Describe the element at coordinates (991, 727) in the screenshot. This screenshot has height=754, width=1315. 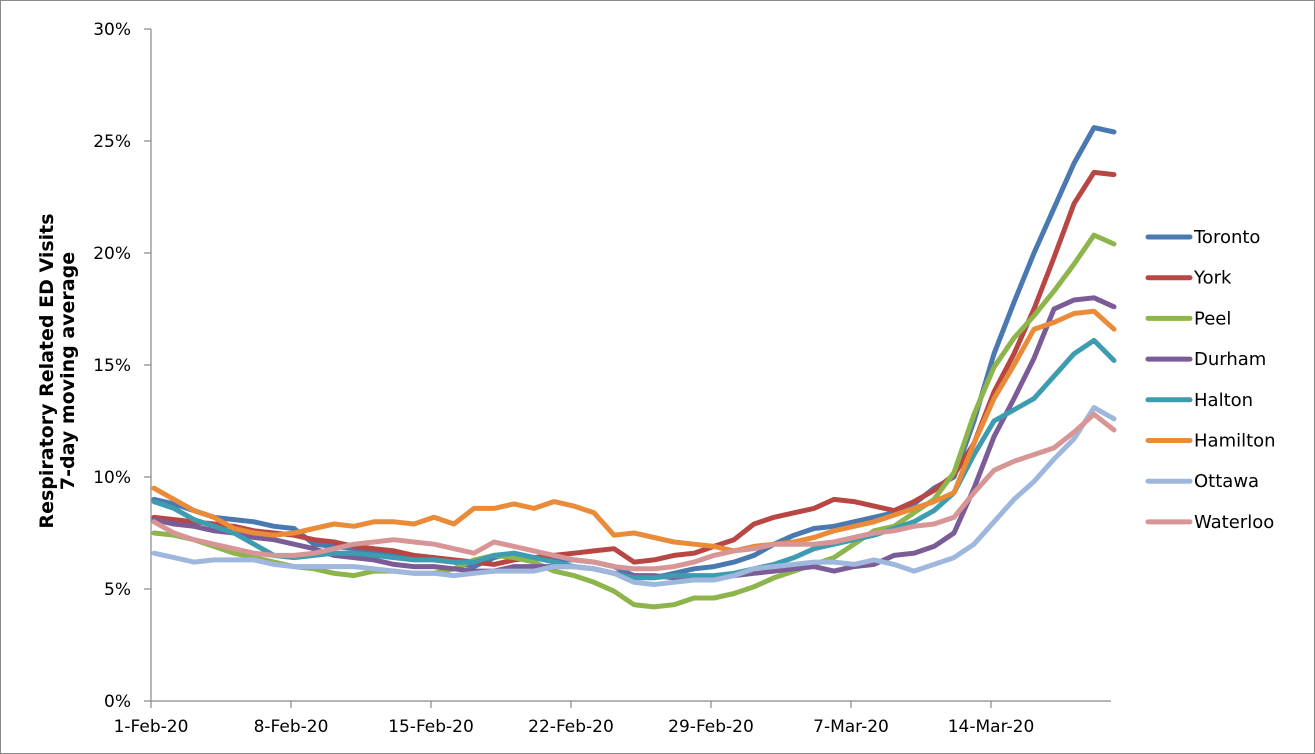
I see `x-tick-label: 14-Mar-20` at that location.